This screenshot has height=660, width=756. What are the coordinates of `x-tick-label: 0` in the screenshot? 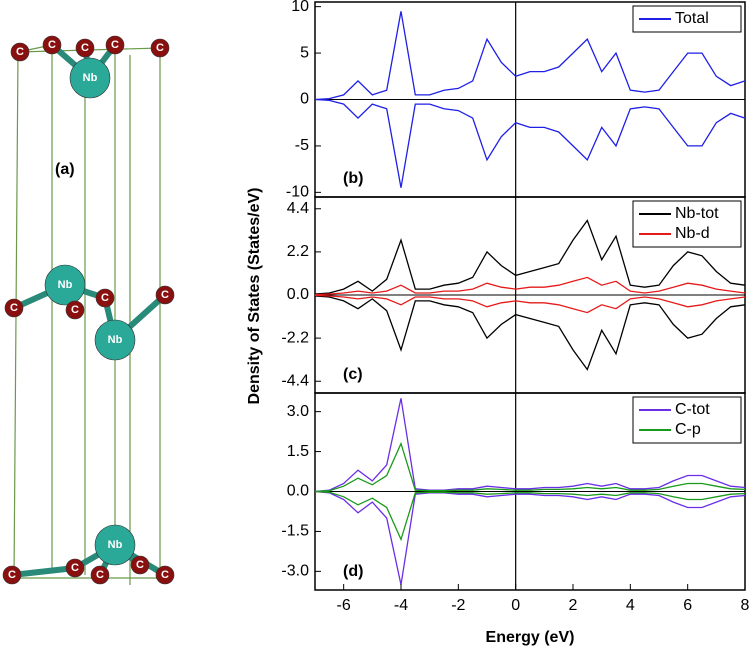 It's located at (515, 605).